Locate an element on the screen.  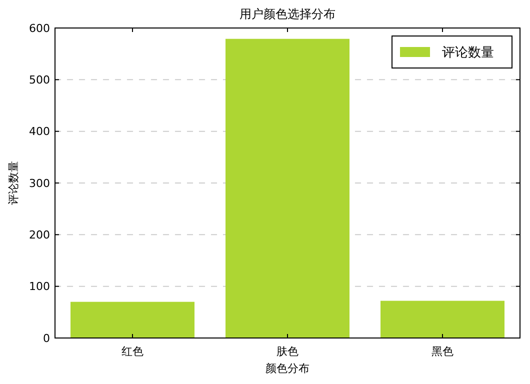
y-tick-label: 200 is located at coordinates (39, 235).